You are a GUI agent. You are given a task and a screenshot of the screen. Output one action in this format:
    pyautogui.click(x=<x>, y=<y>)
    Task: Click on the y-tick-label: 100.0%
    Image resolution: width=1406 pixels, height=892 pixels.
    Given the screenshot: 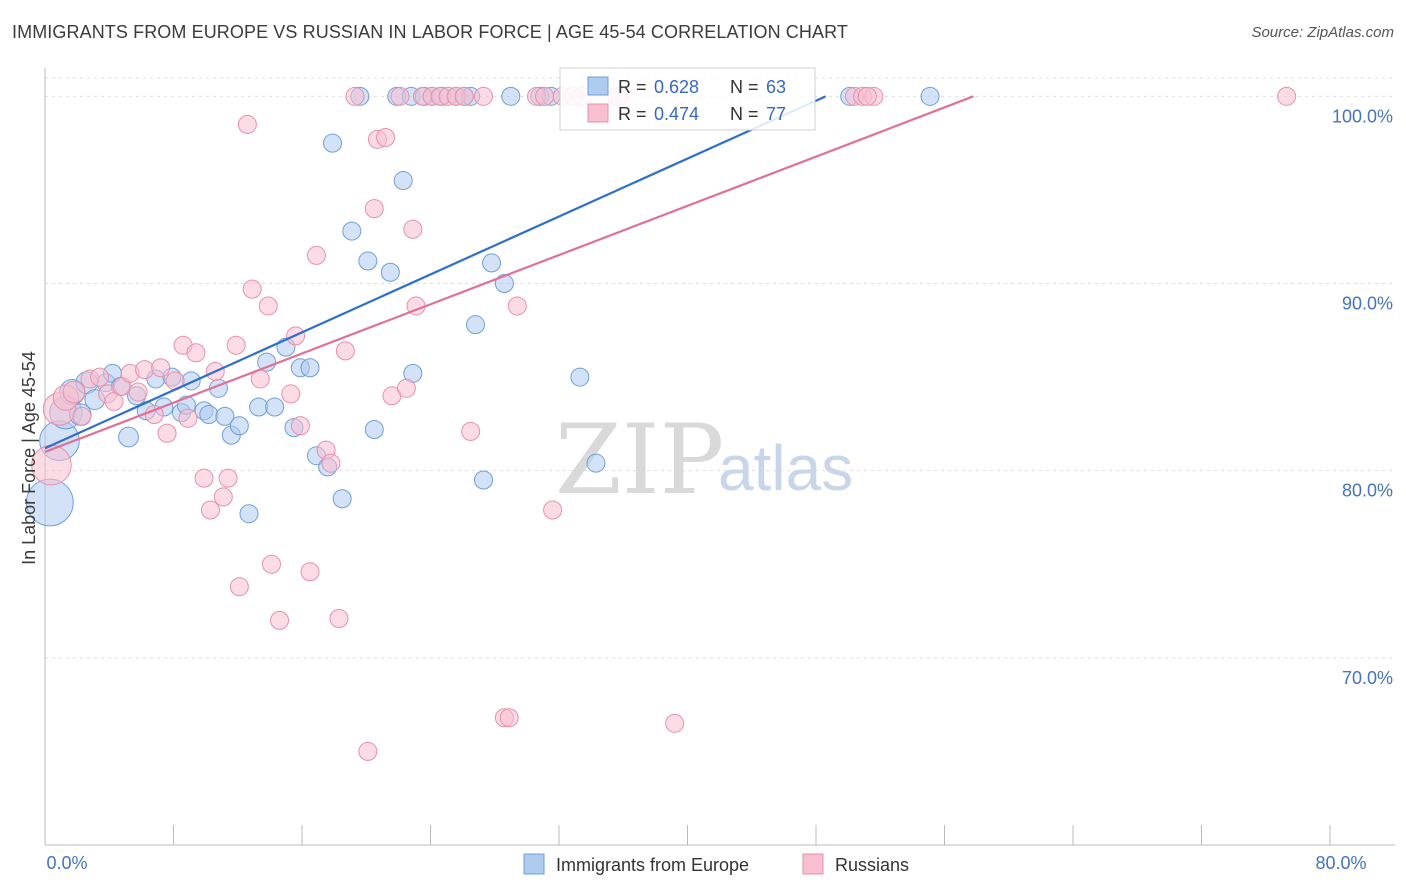 What is the action you would take?
    pyautogui.click(x=1362, y=116)
    